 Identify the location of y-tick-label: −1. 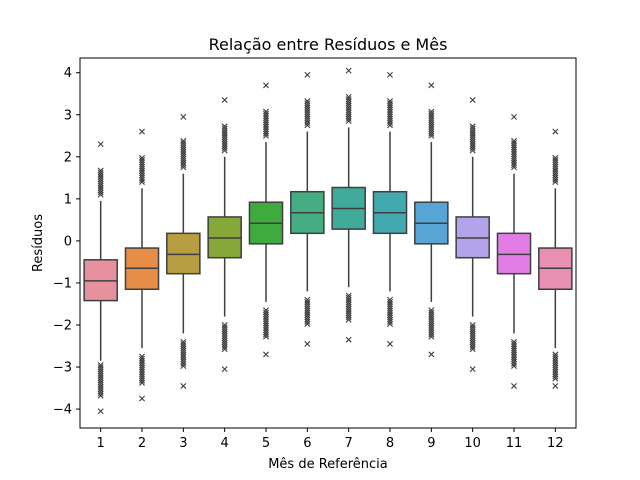
(62, 283).